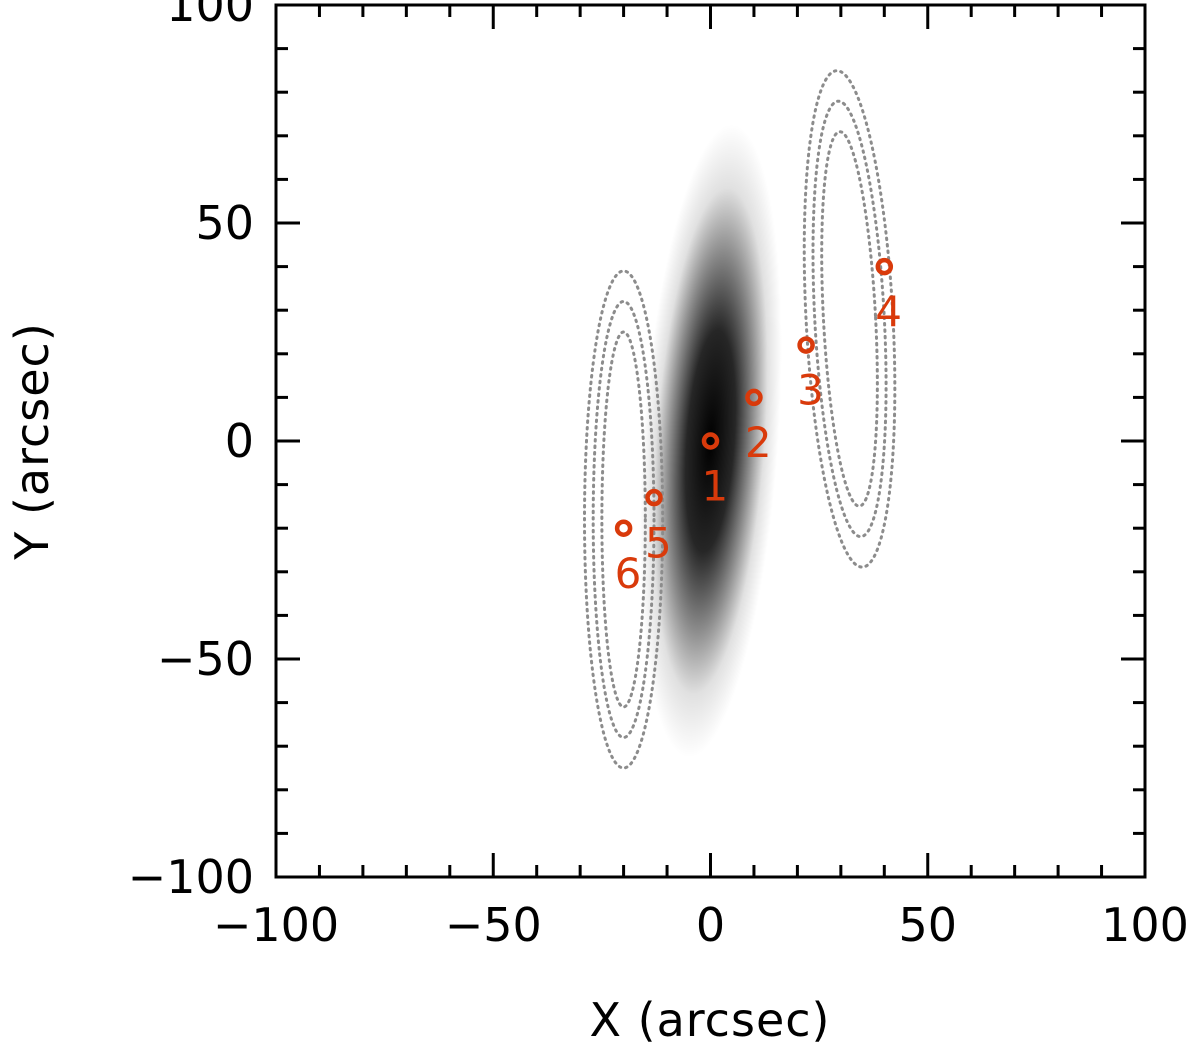  What do you see at coordinates (810, 390) in the screenshot?
I see `point-3-label: 3` at bounding box center [810, 390].